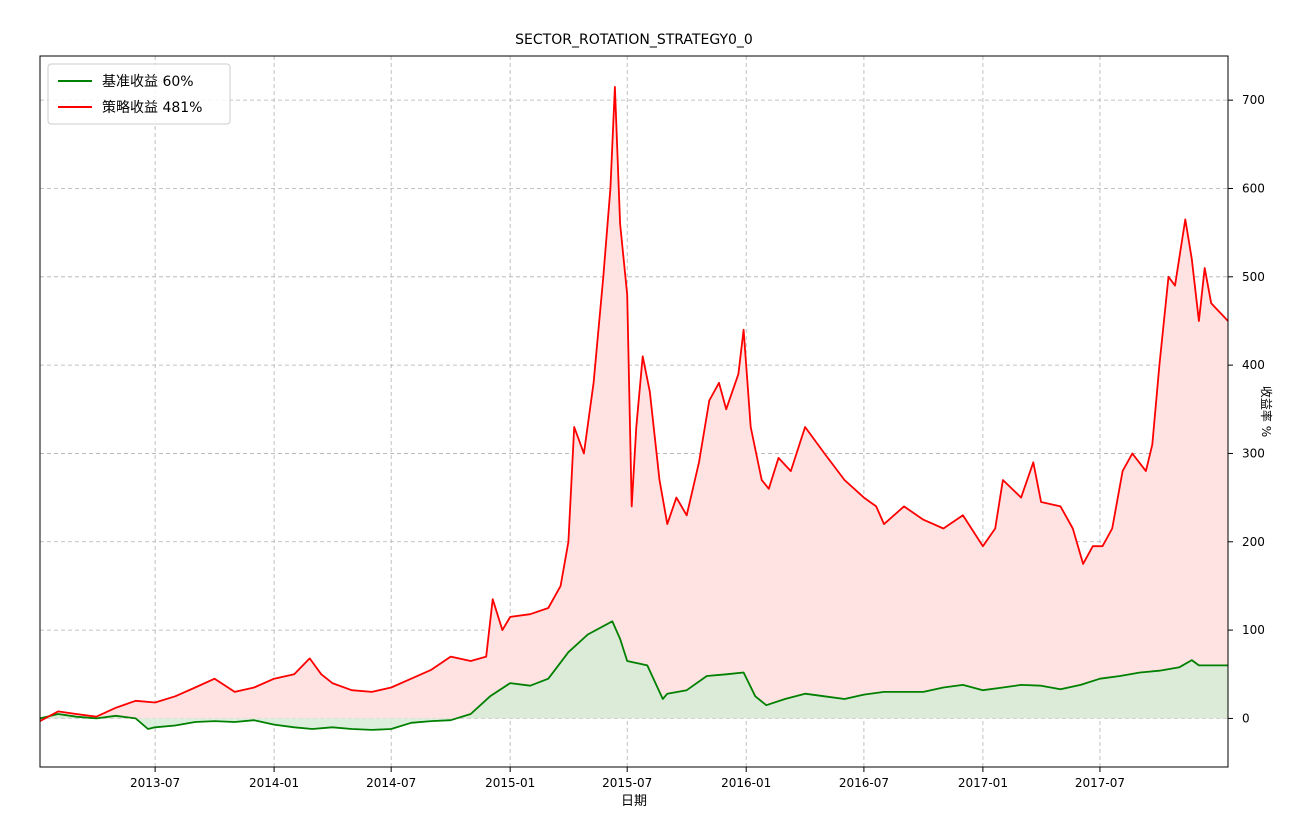 Image resolution: width=1298 pixels, height=826 pixels. I want to click on y-tick-label: 200, so click(1253, 542).